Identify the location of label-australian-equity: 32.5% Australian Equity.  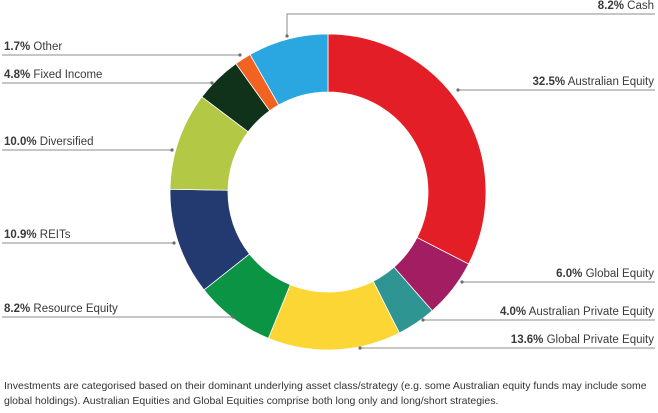
(594, 82).